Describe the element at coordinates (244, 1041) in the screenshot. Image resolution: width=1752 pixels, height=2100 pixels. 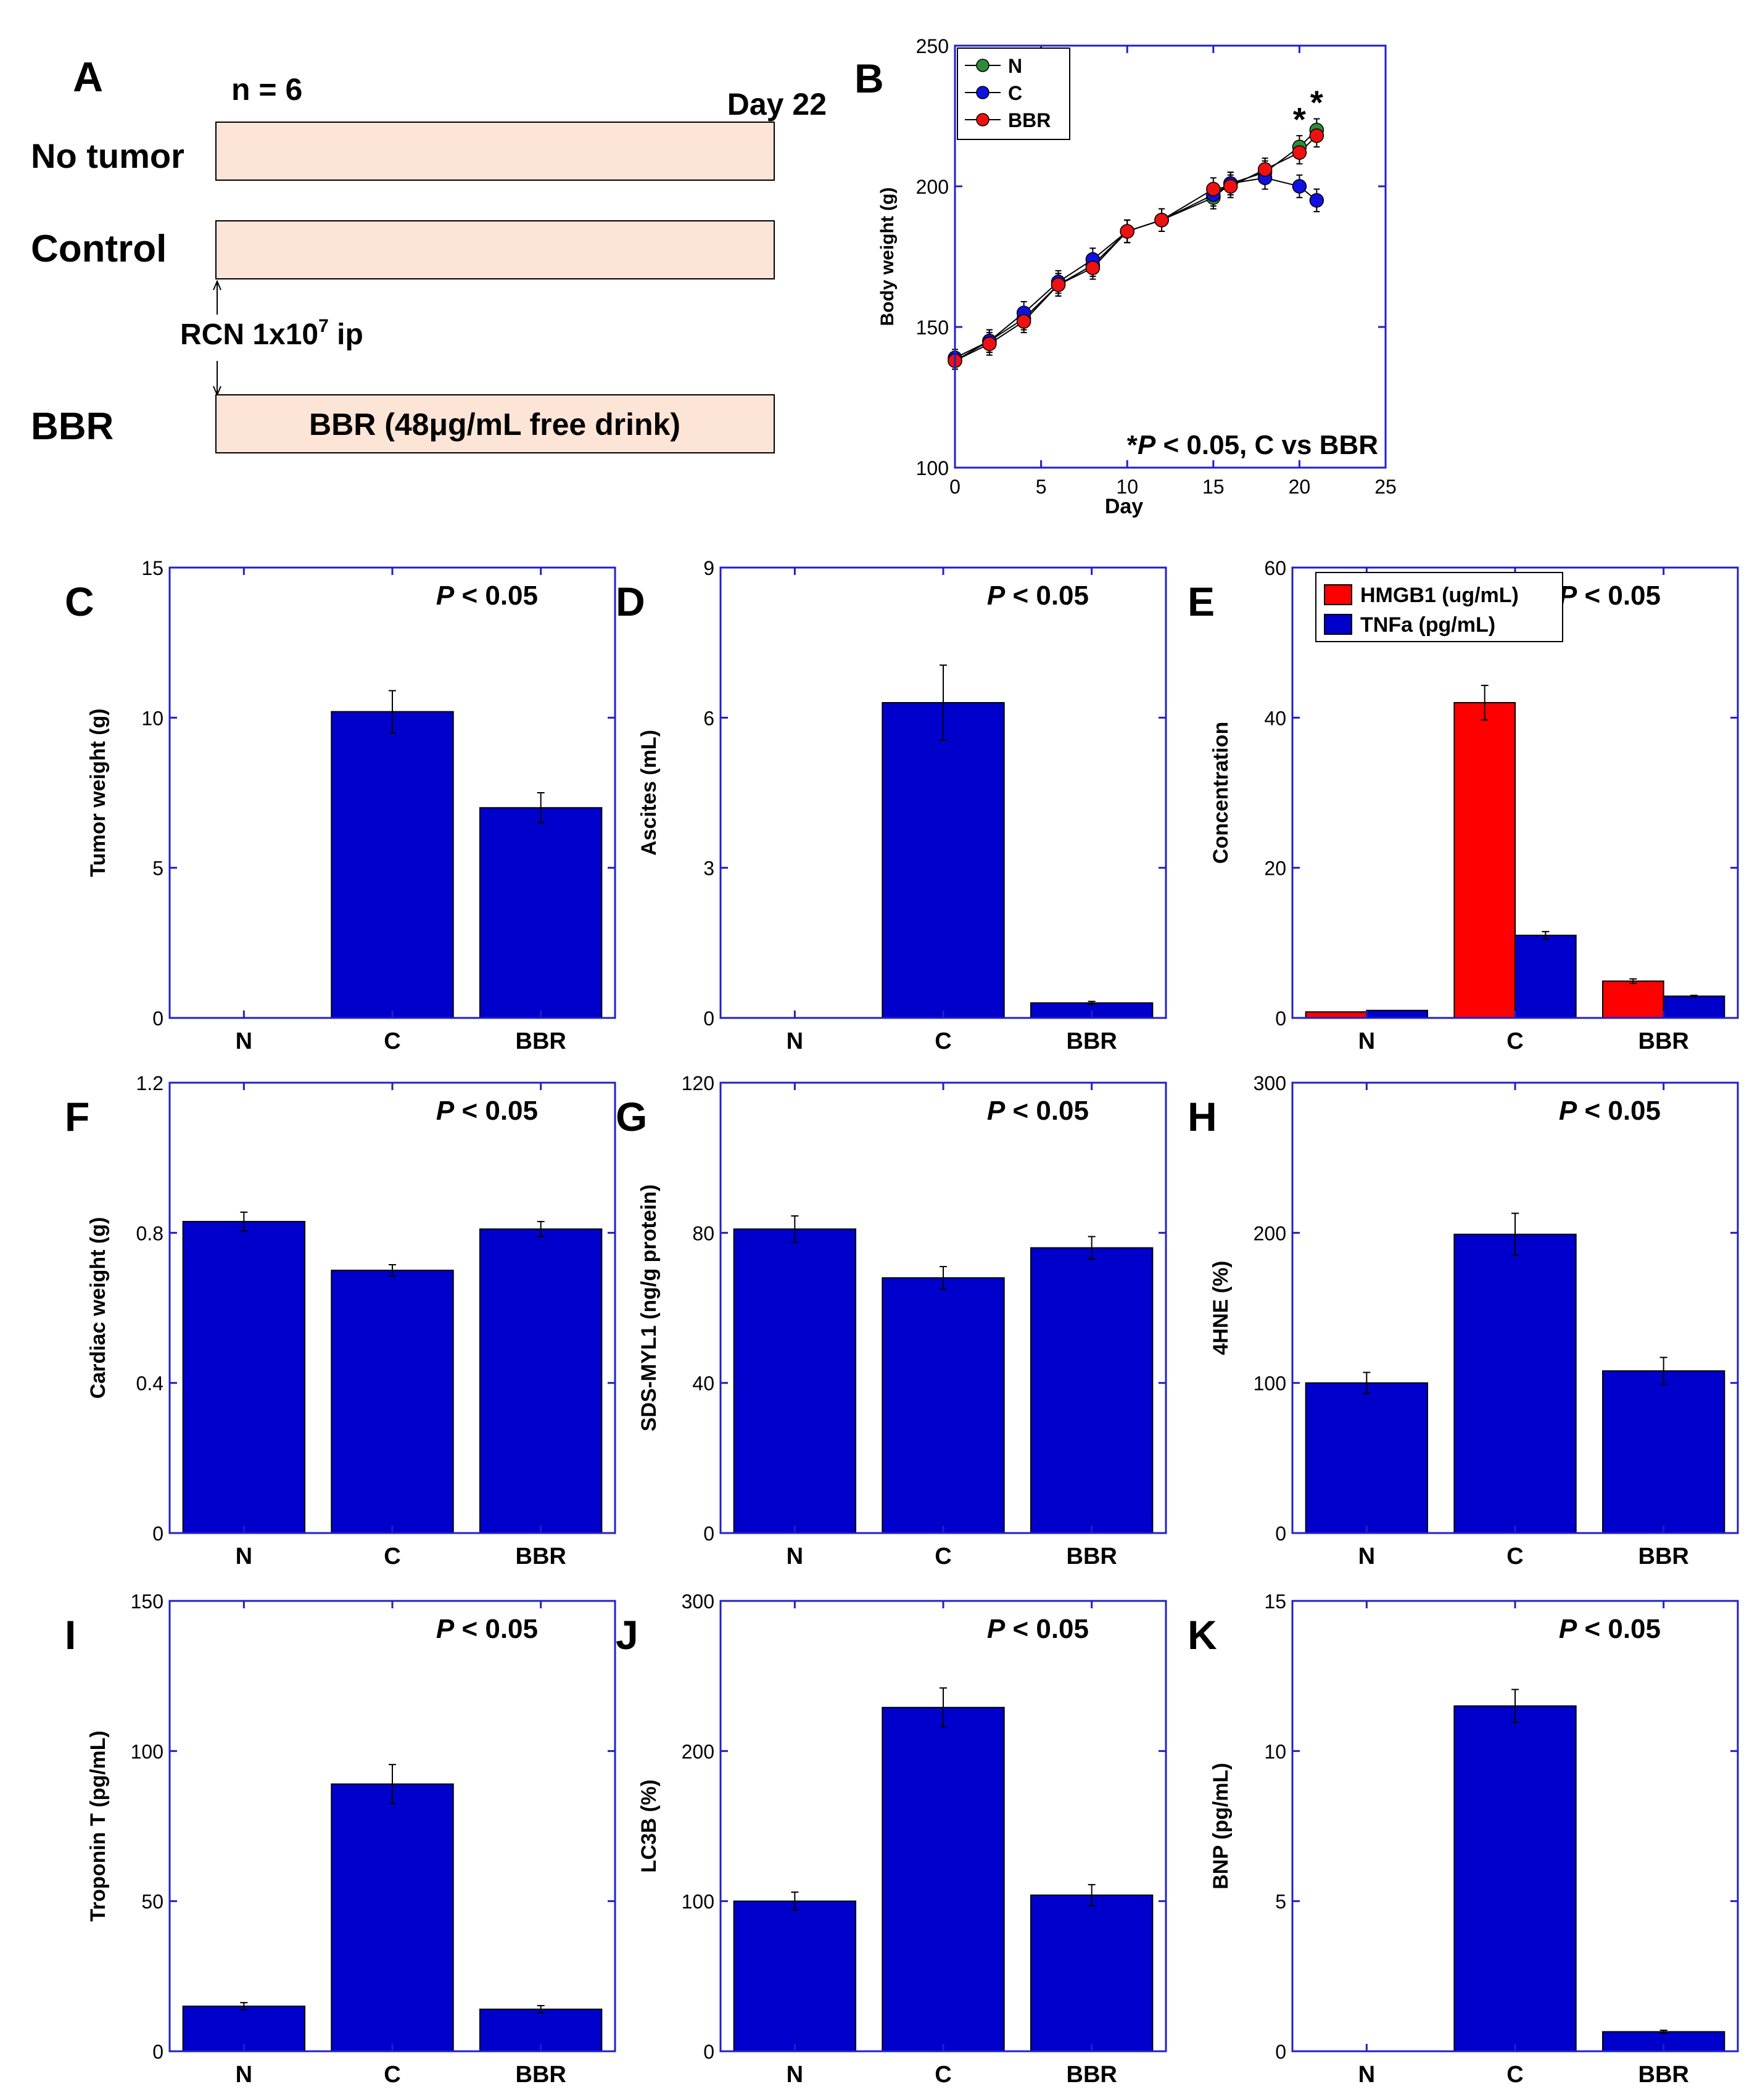
I see `x-tick-label-c-n: N` at that location.